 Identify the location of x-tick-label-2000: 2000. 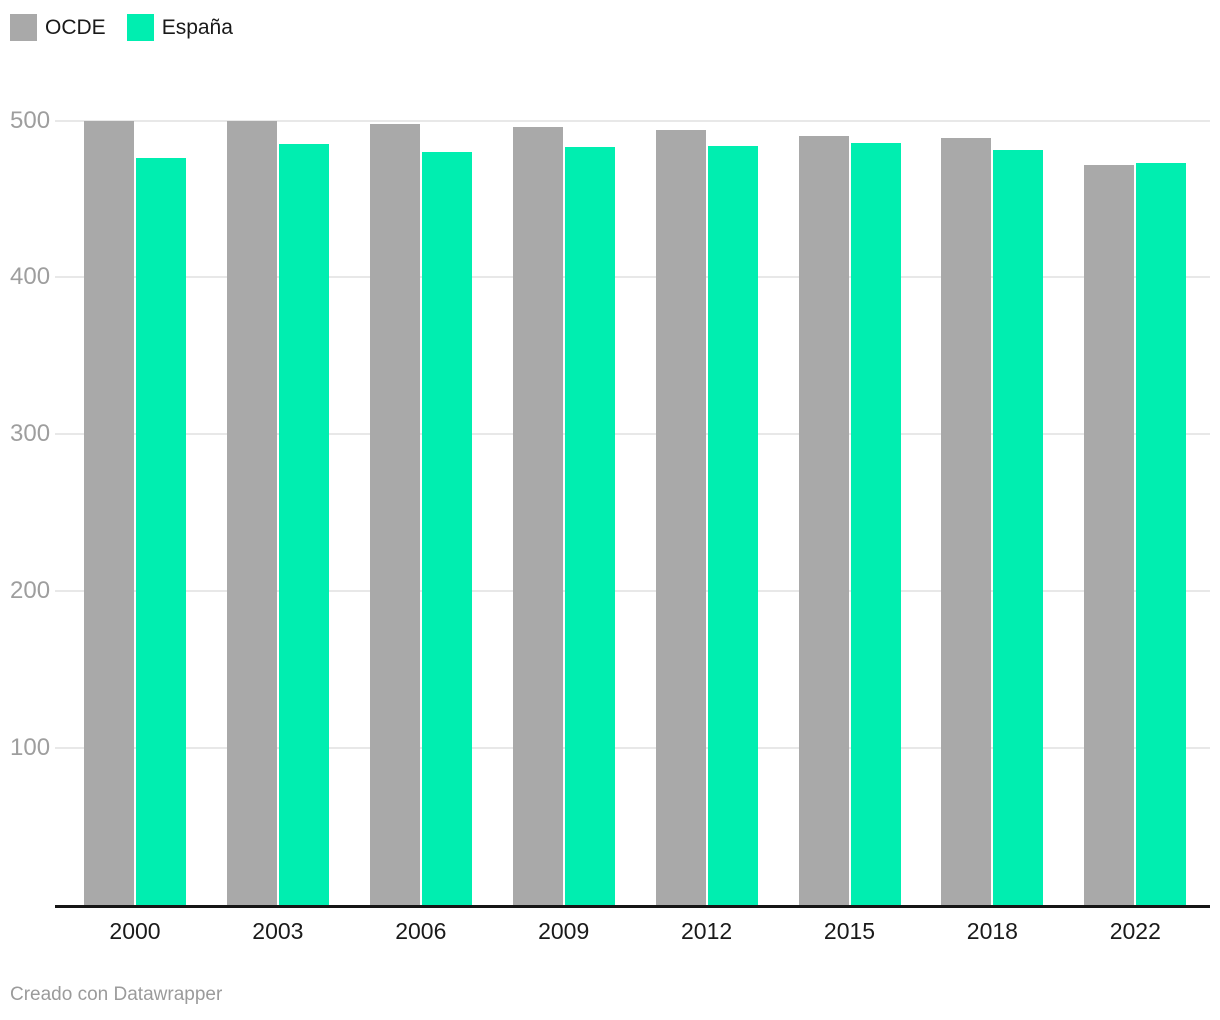
(135, 931).